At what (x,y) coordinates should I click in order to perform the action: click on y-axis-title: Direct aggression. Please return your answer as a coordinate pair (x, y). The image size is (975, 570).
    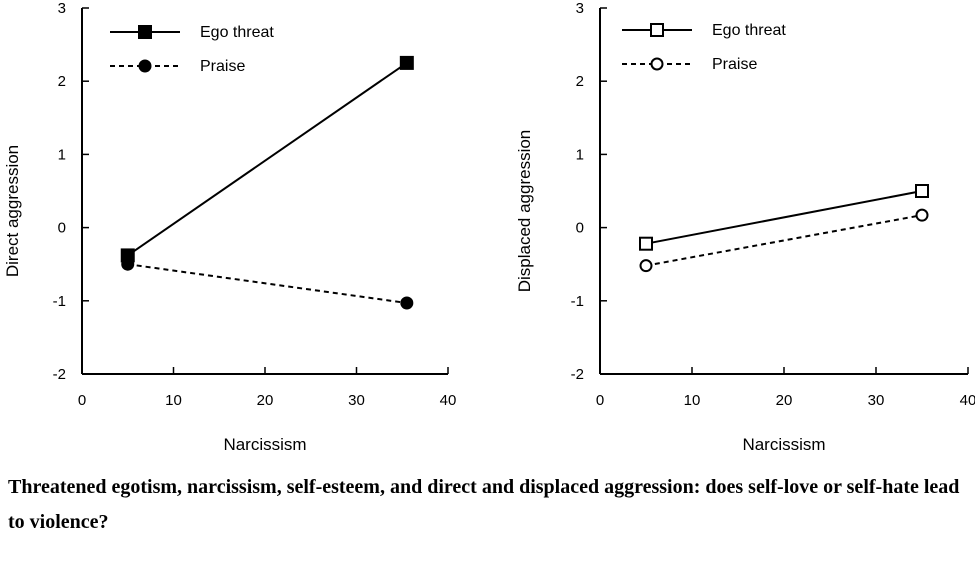
    Looking at the image, I should click on (12, 211).